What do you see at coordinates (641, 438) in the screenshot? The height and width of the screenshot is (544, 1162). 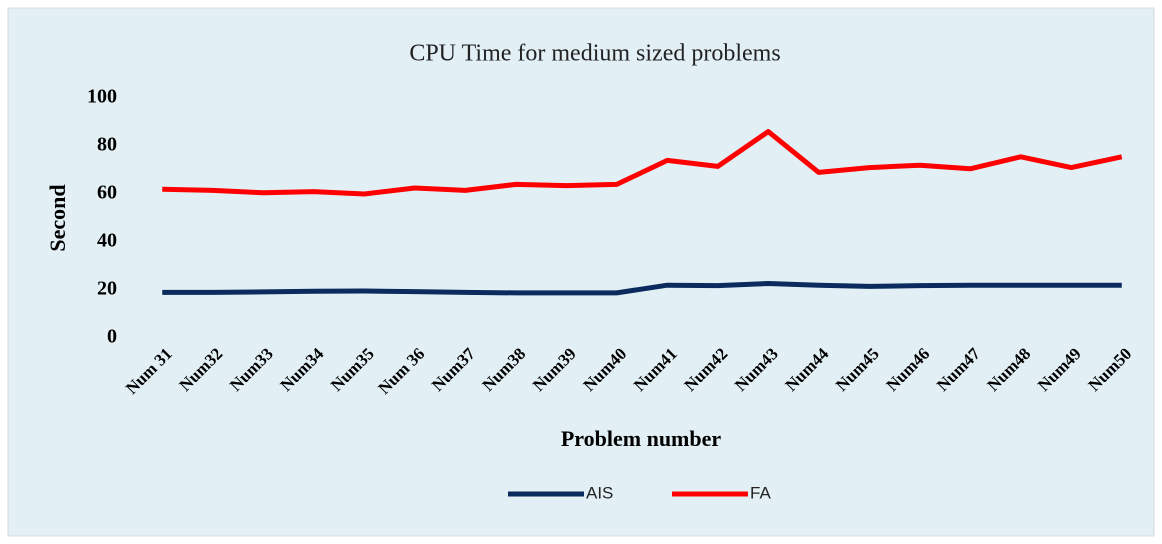 I see `x-axis-label: Problem number` at bounding box center [641, 438].